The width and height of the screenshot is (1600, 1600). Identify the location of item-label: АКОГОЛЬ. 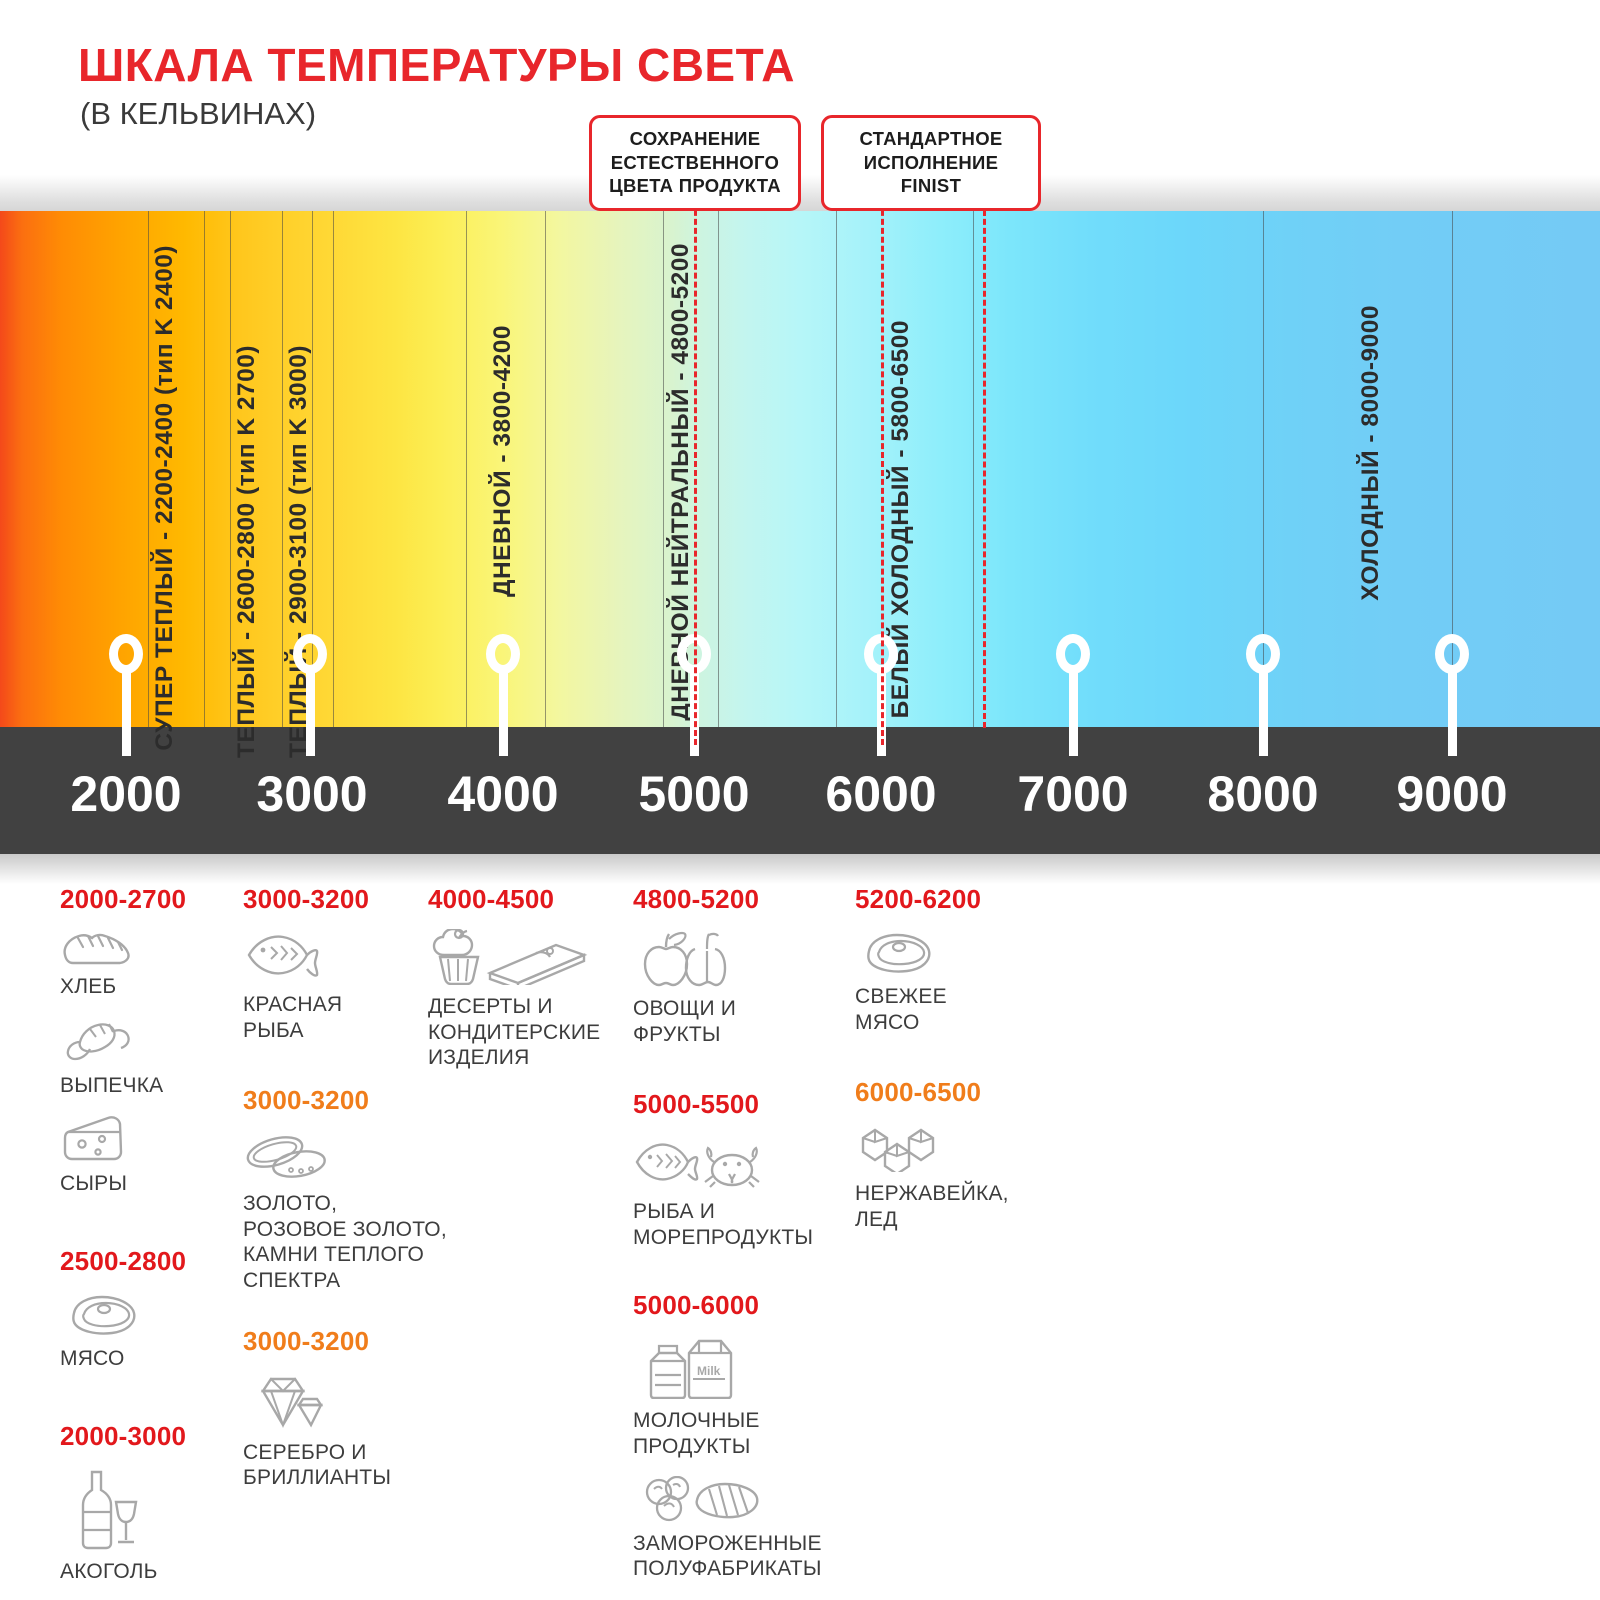
(109, 1572).